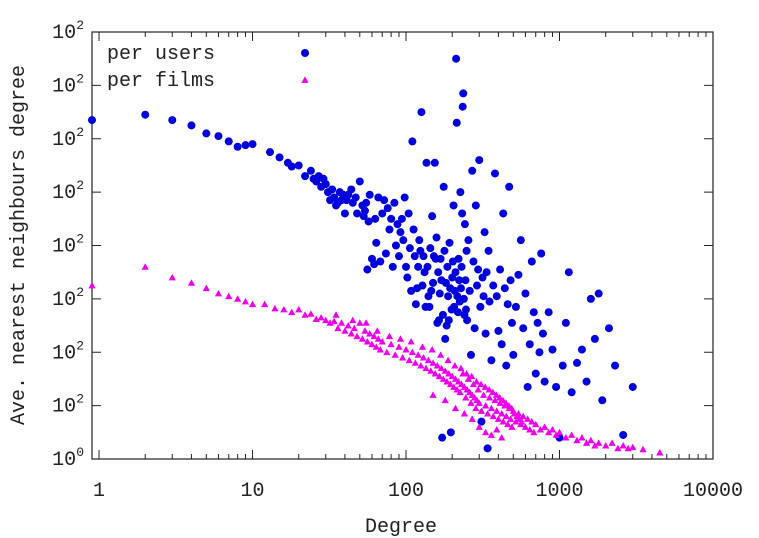  Describe the element at coordinates (305, 53) in the screenshot. I see `legend-marker-users` at that location.